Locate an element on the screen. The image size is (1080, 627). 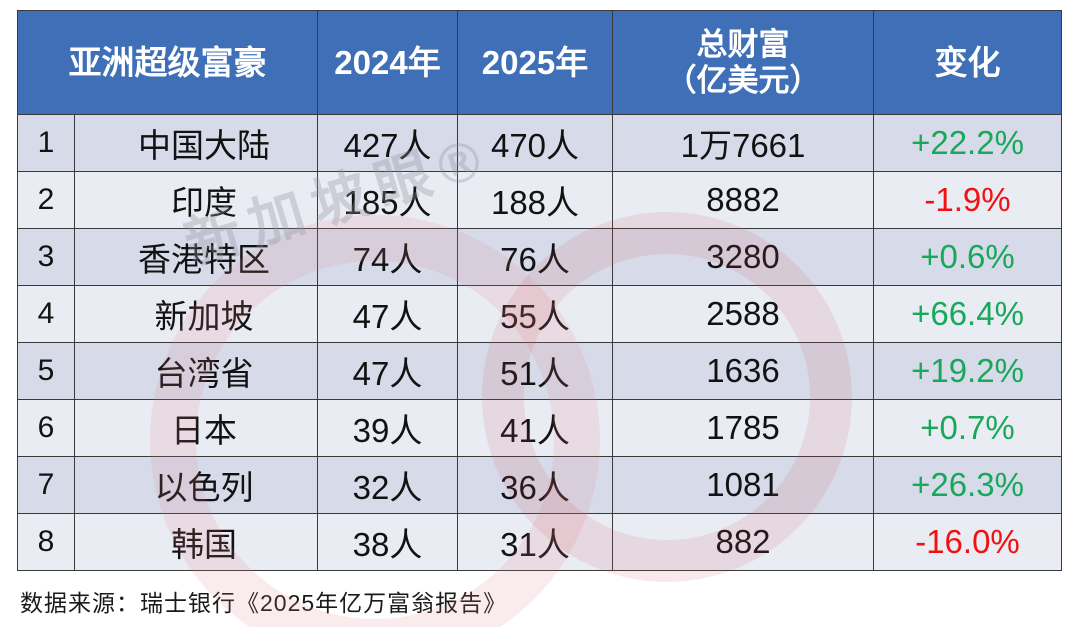
row-index: 6 is located at coordinates (46, 428).